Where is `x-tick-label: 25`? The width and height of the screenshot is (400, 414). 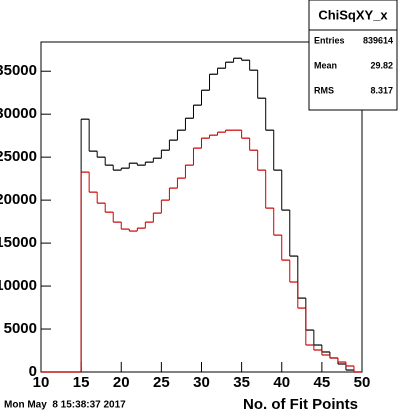 x-tick-label: 25 is located at coordinates (161, 382).